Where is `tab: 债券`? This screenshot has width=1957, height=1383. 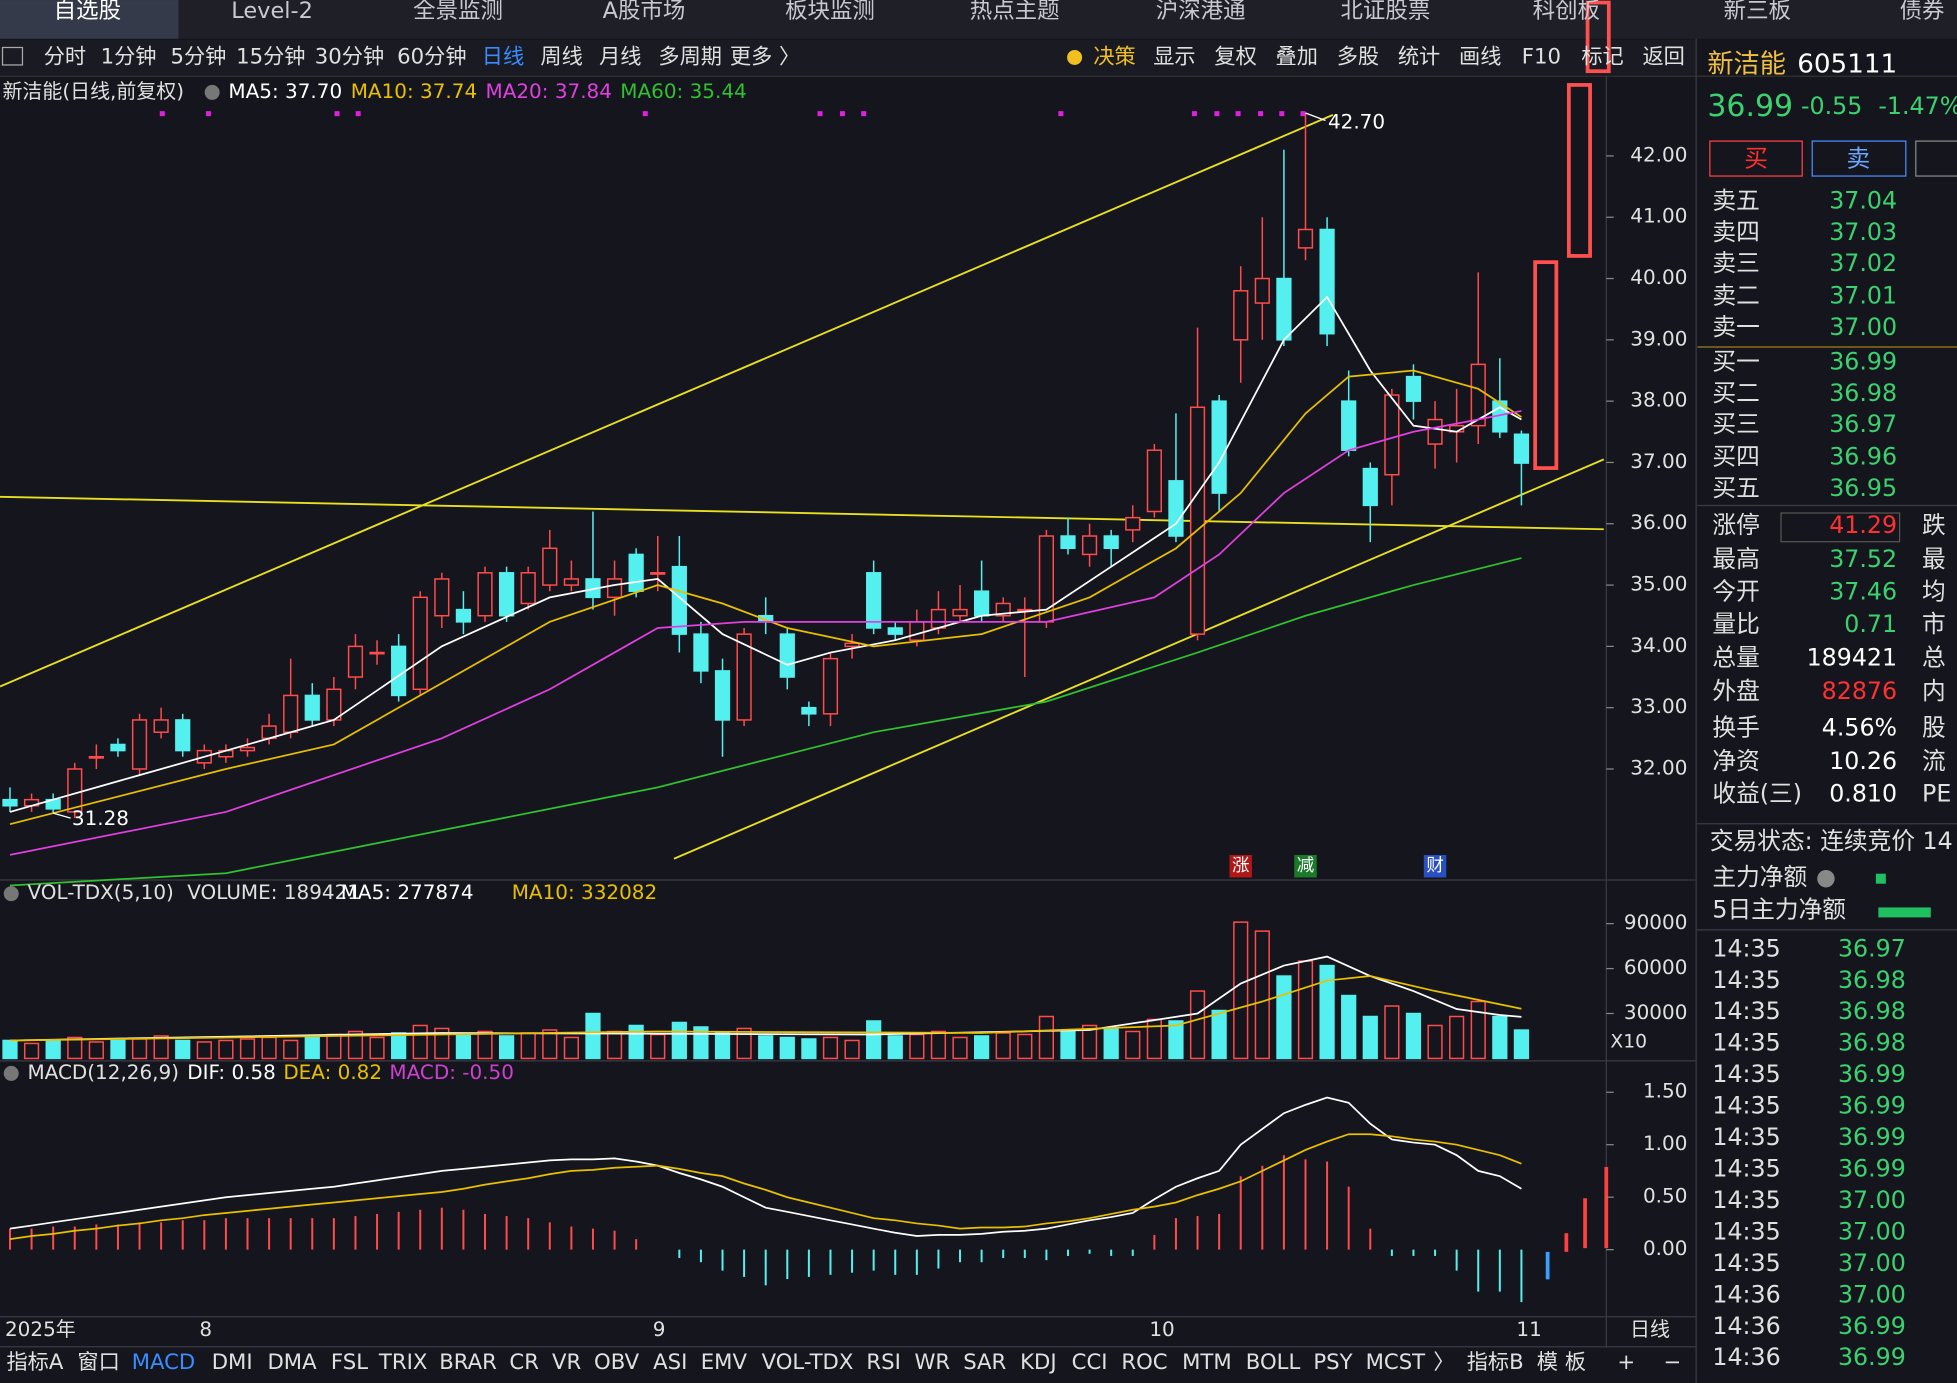 tab: 债券 is located at coordinates (1922, 12).